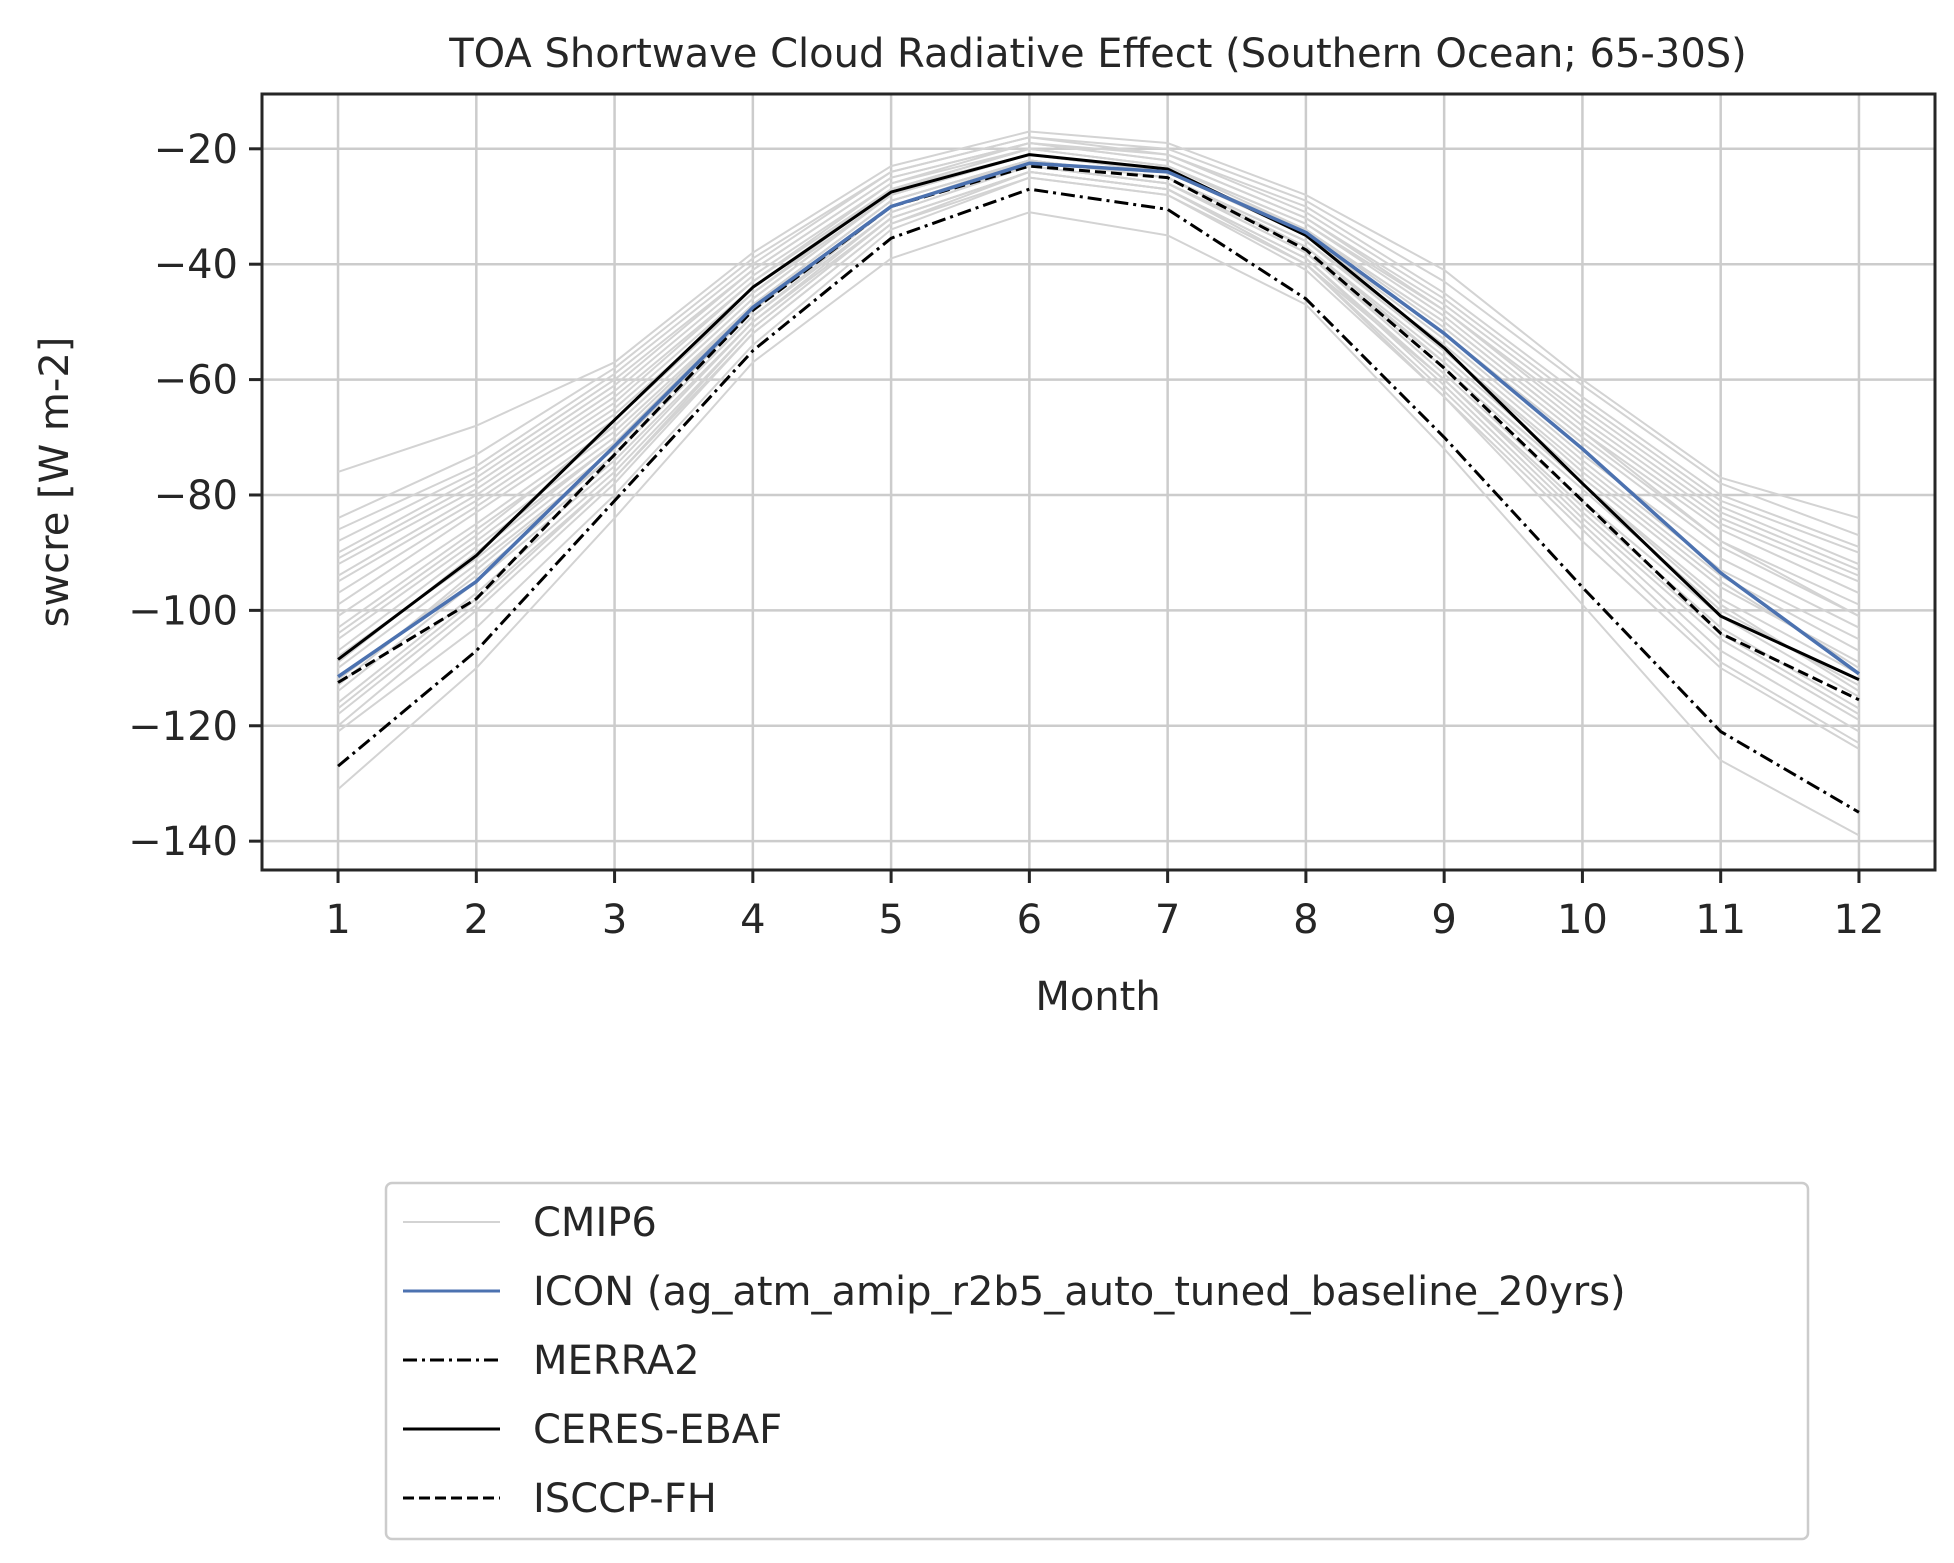  What do you see at coordinates (1029, 920) in the screenshot?
I see `x-tick-label-6: 6` at bounding box center [1029, 920].